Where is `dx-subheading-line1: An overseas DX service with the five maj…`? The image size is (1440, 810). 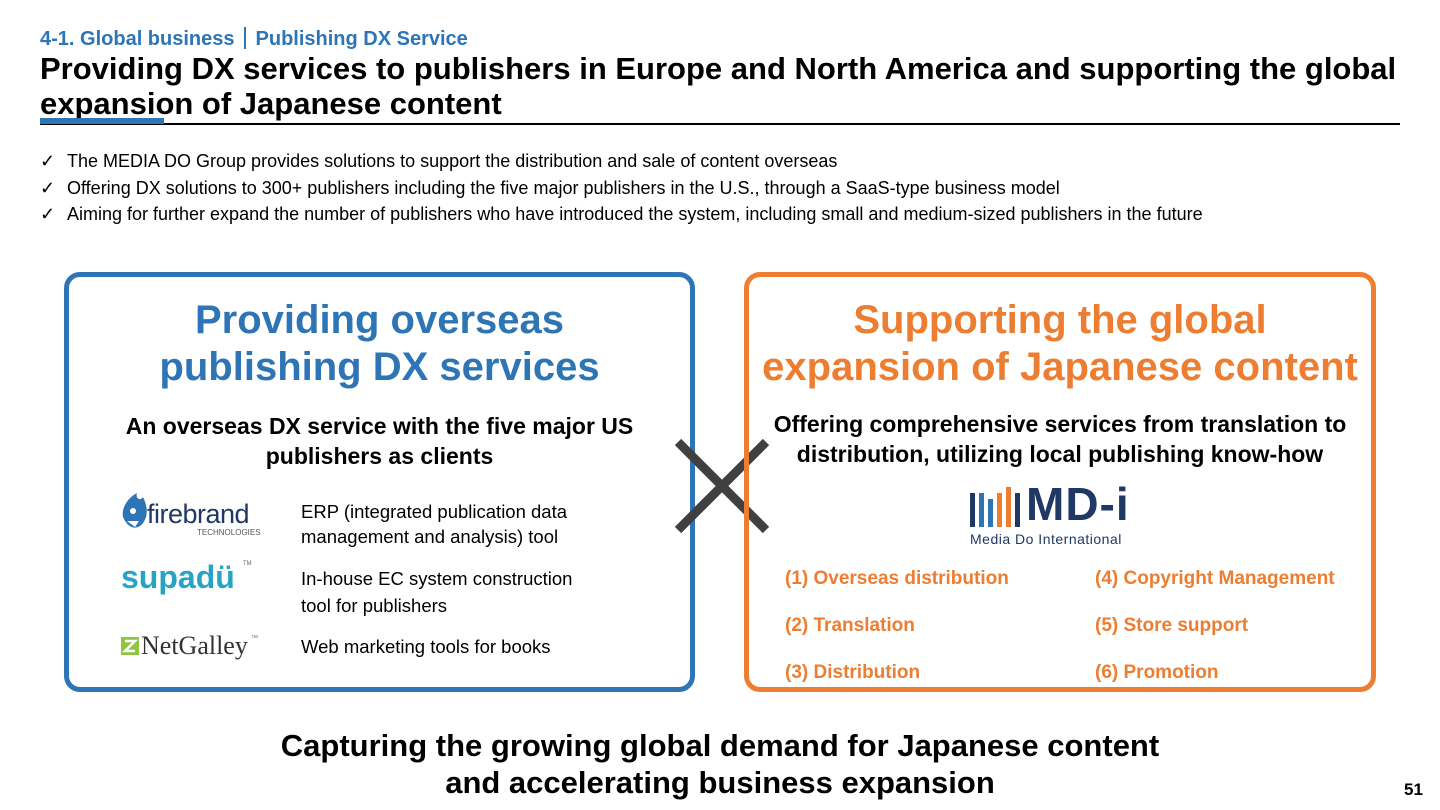
dx-subheading-line1: An overseas DX service with the five maj… is located at coordinates (379, 426).